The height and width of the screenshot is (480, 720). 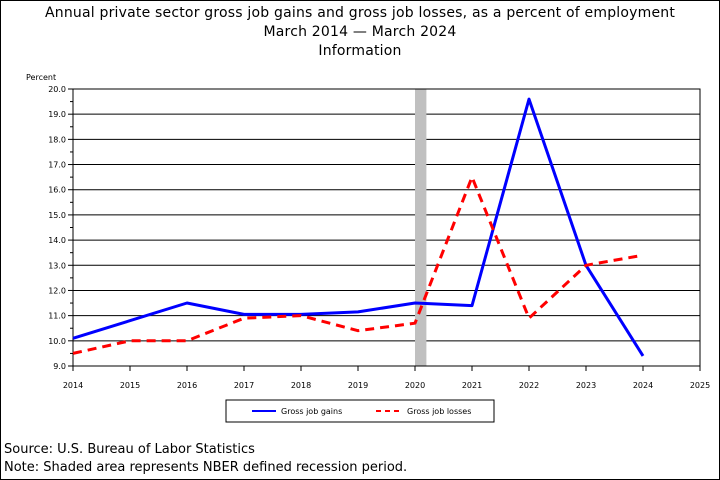 What do you see at coordinates (57, 290) in the screenshot?
I see `y-tick-label: 12.0` at bounding box center [57, 290].